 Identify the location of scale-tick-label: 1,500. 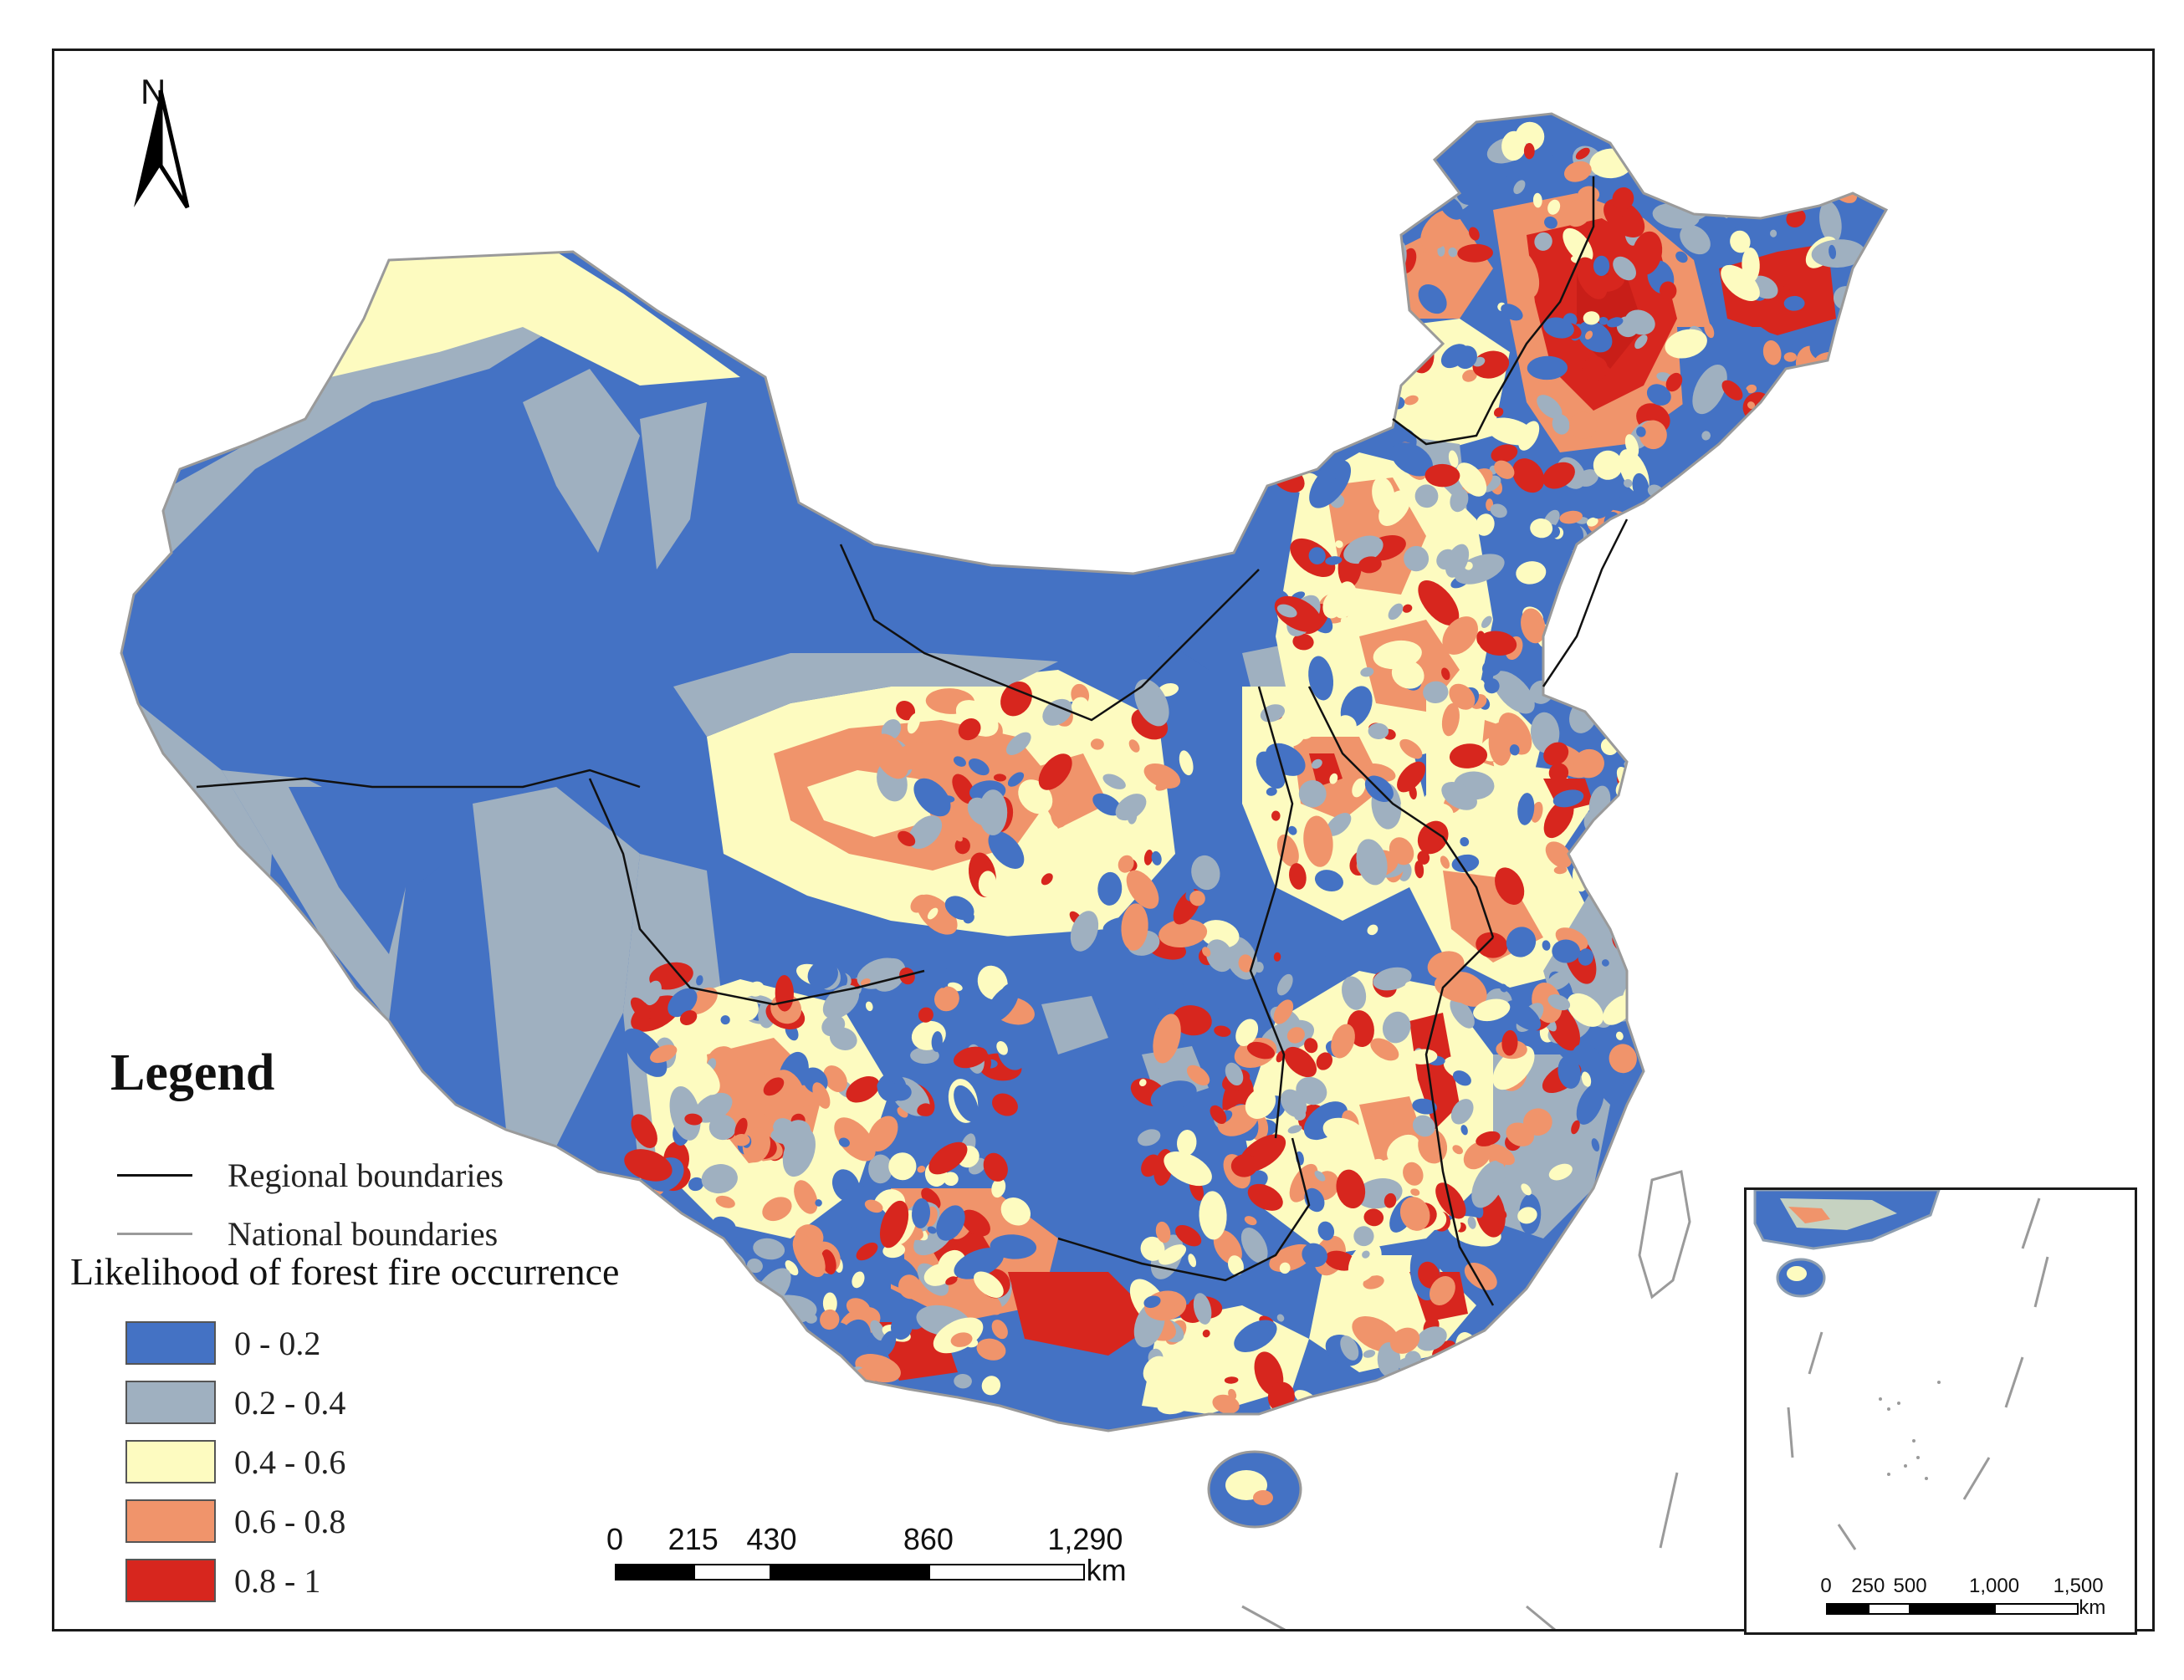
(2078, 1586).